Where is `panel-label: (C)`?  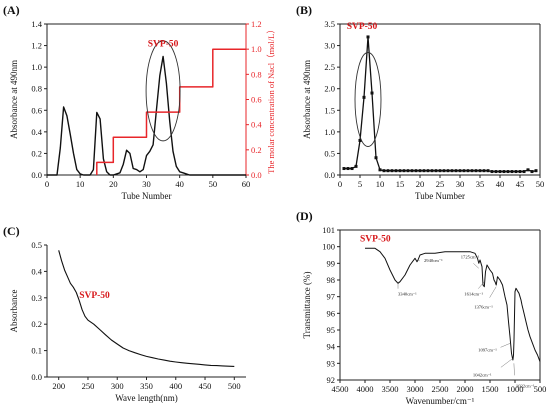
panel-label: (C) is located at coordinates (11, 231).